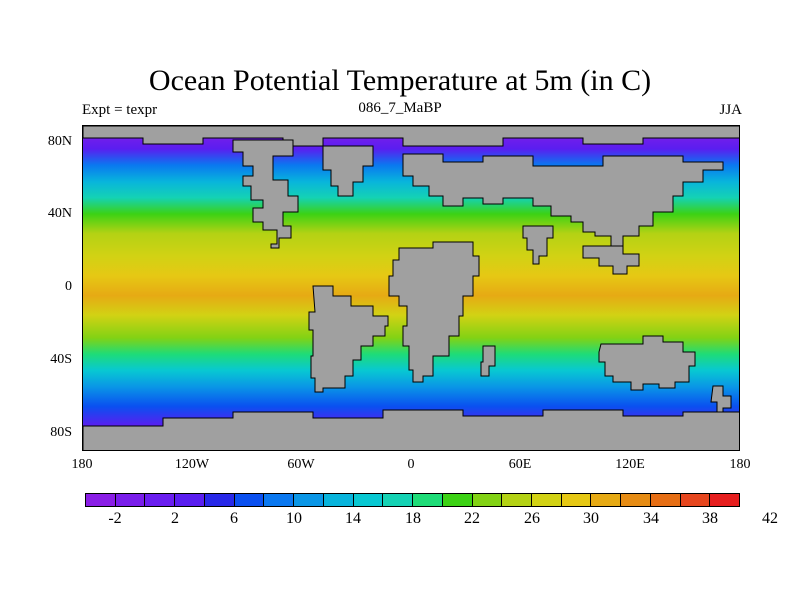 The width and height of the screenshot is (800, 600). Describe the element at coordinates (520, 464) in the screenshot. I see `lon-tick-60e: 60E` at that location.